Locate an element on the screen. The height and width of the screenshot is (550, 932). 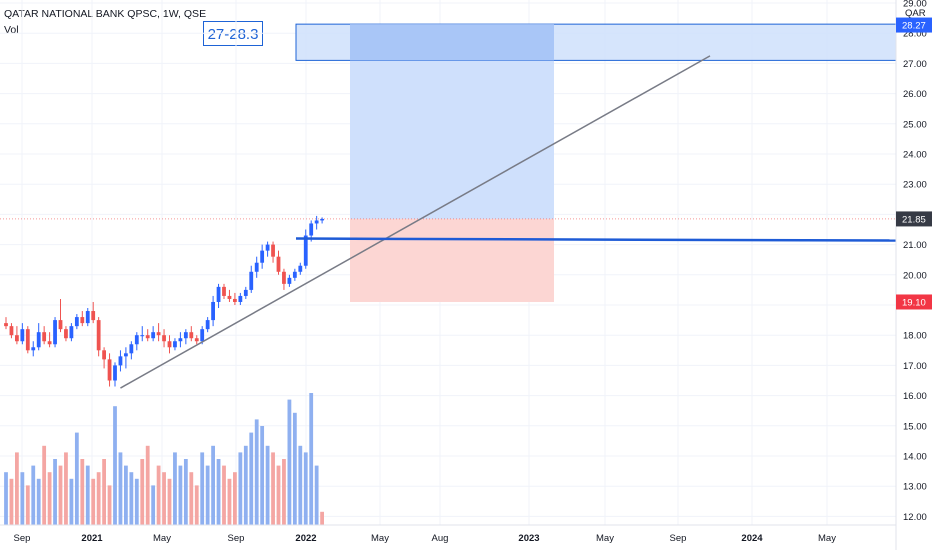
price-tick-label: 13.00 is located at coordinates (915, 487).